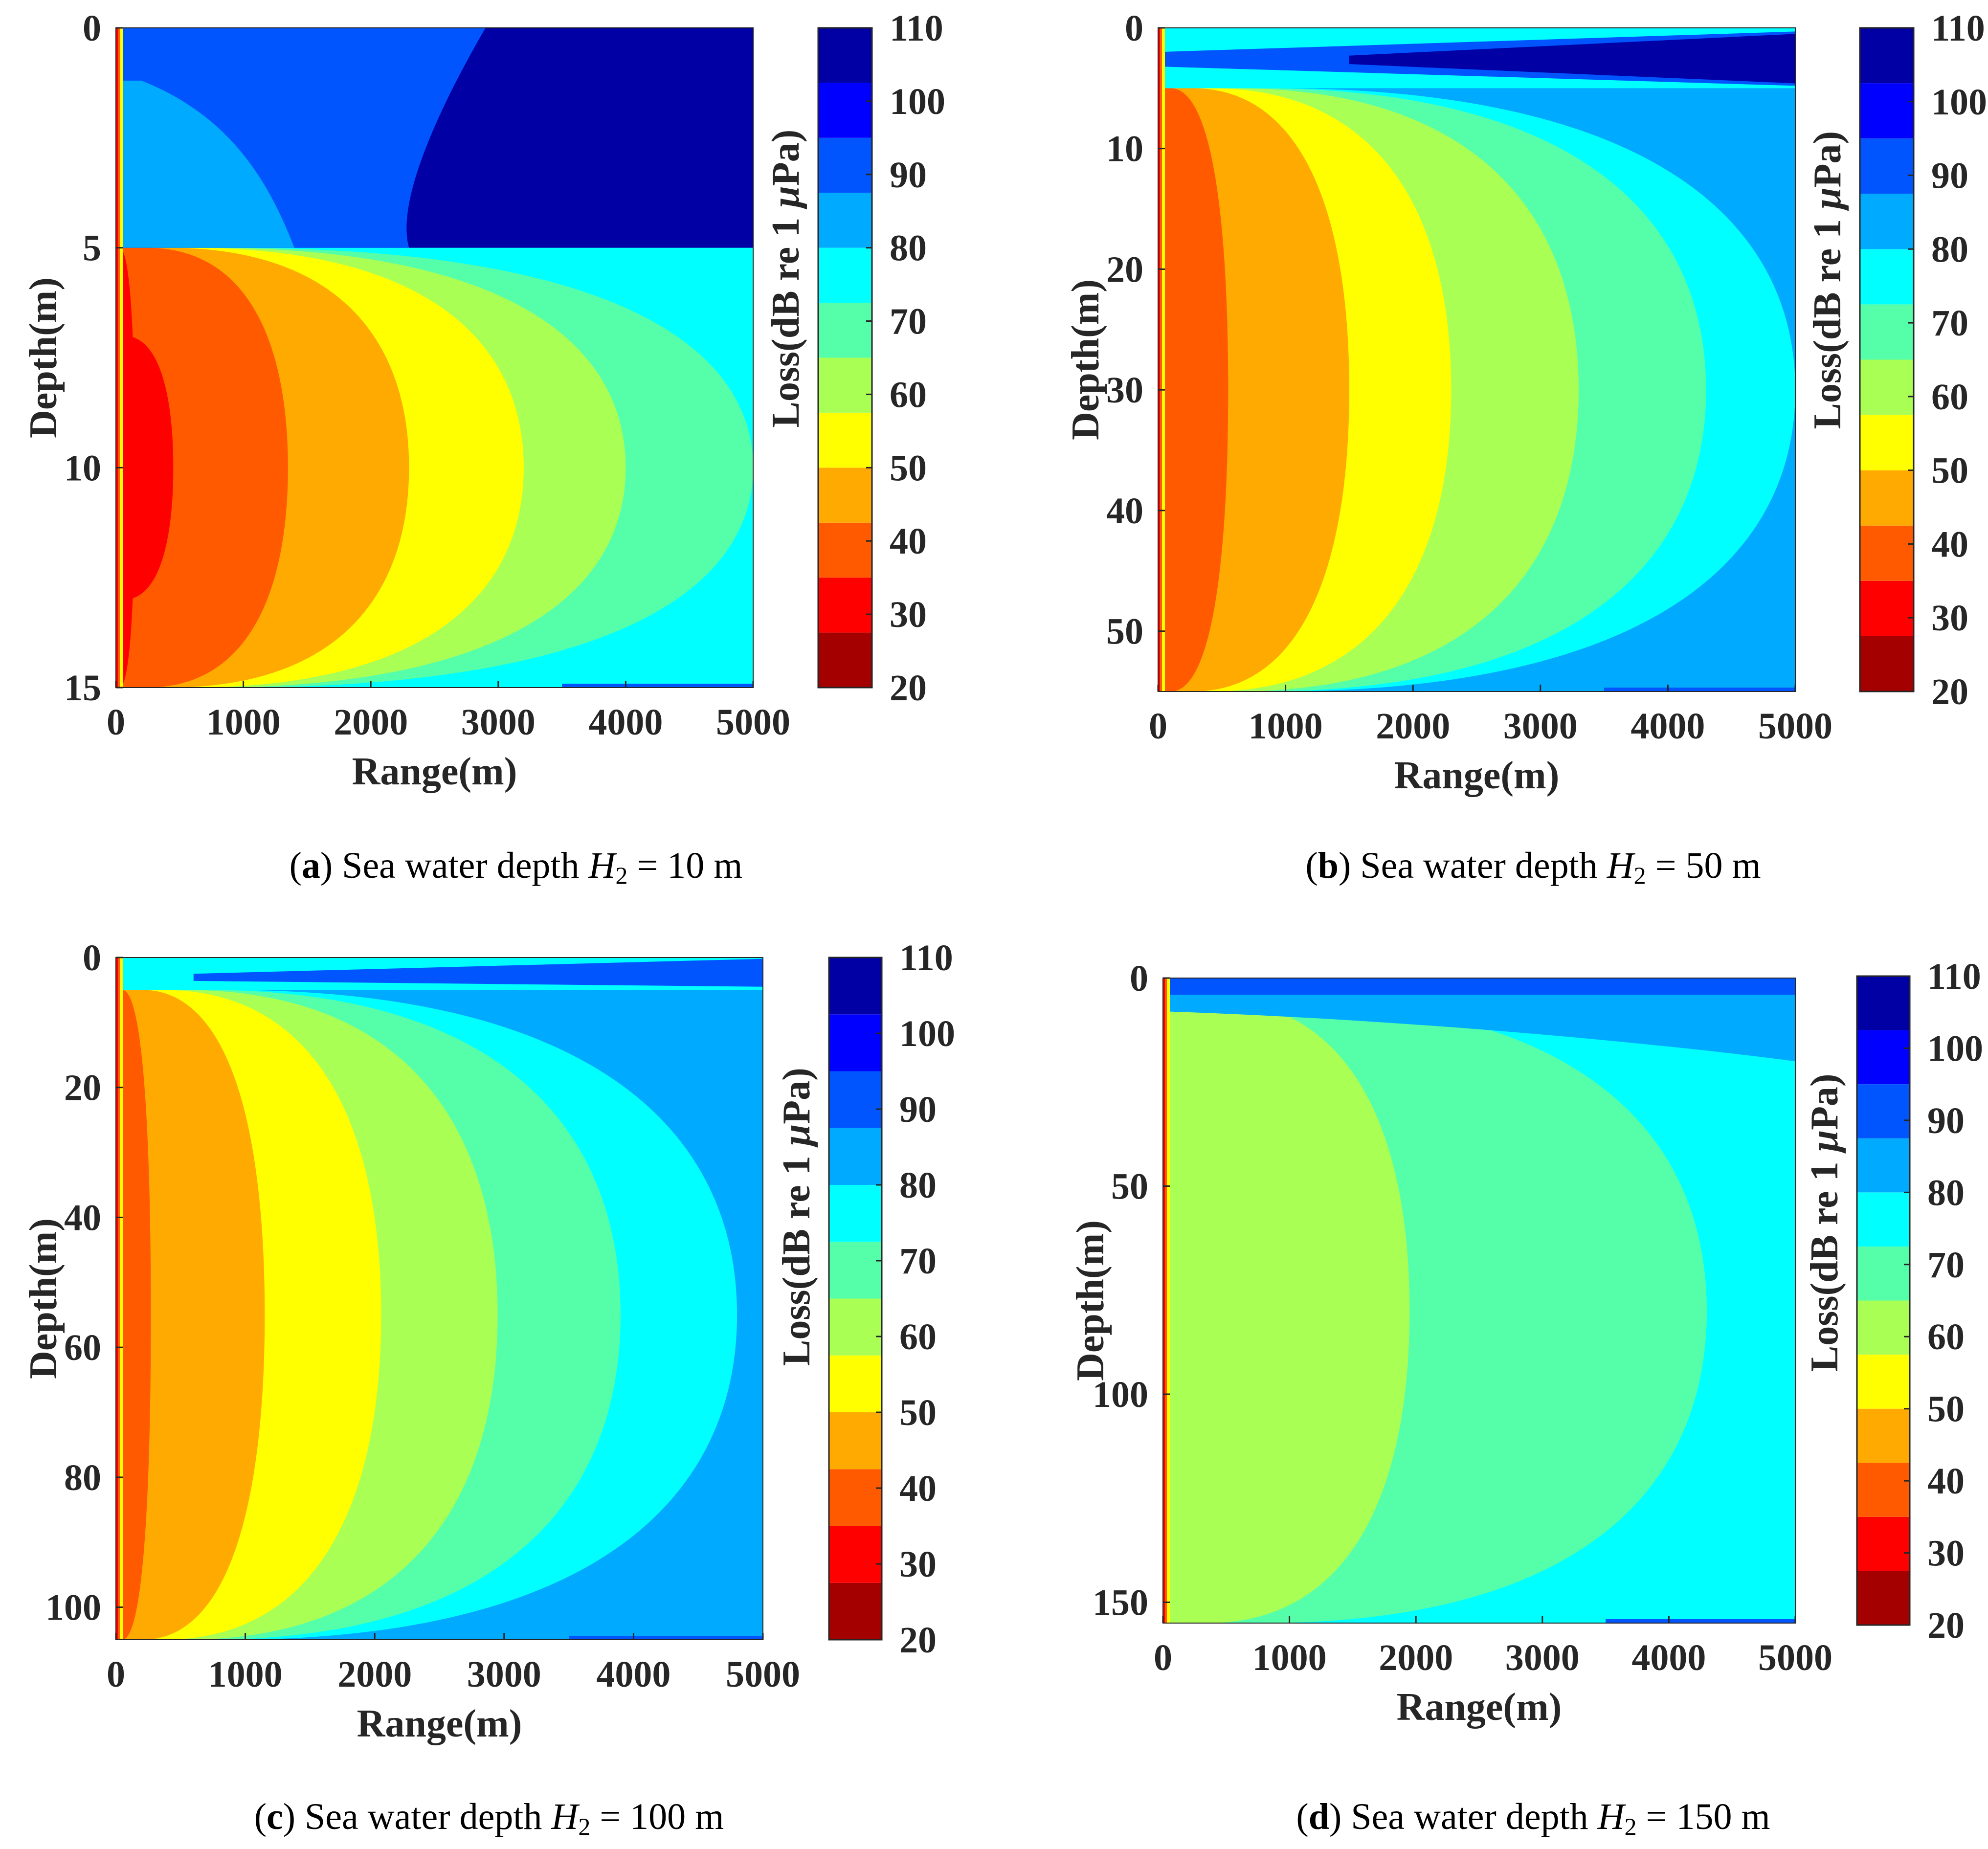 The height and width of the screenshot is (1849, 1988). Describe the element at coordinates (865, 1299) in the screenshot. I see `colorbar: 20 30 40 50 60 70 80 90 100 110 Loss(dB re 1 μPa)` at that location.